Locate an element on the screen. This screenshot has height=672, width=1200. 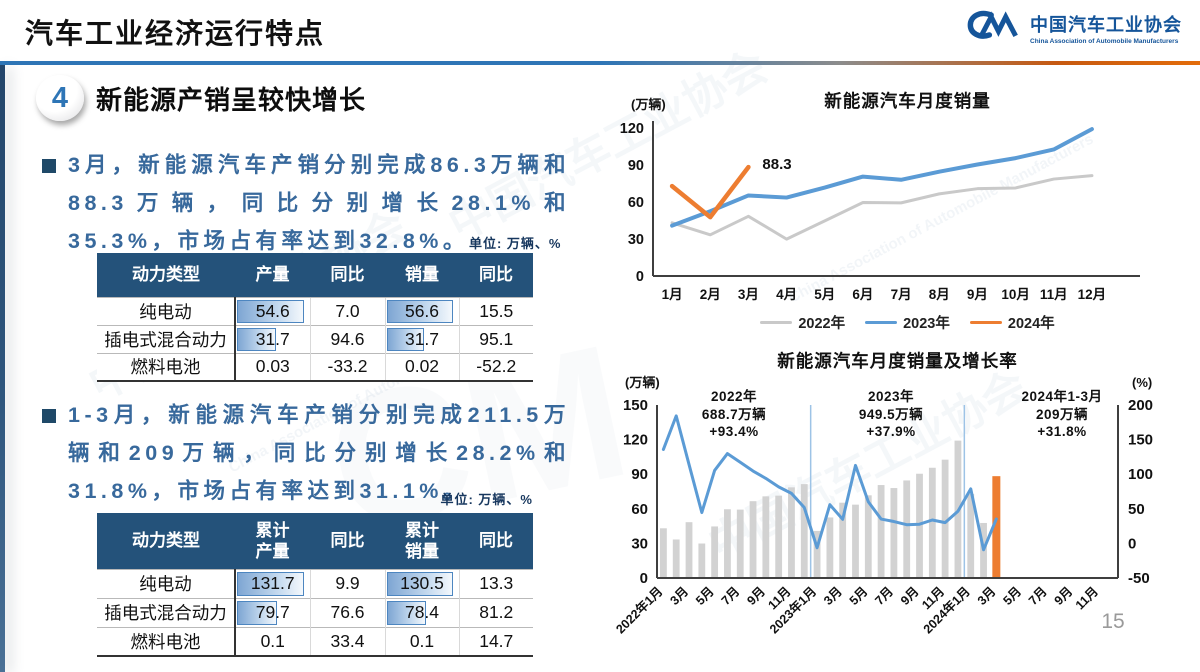
value-cell: 131.7 is located at coordinates (272, 583).